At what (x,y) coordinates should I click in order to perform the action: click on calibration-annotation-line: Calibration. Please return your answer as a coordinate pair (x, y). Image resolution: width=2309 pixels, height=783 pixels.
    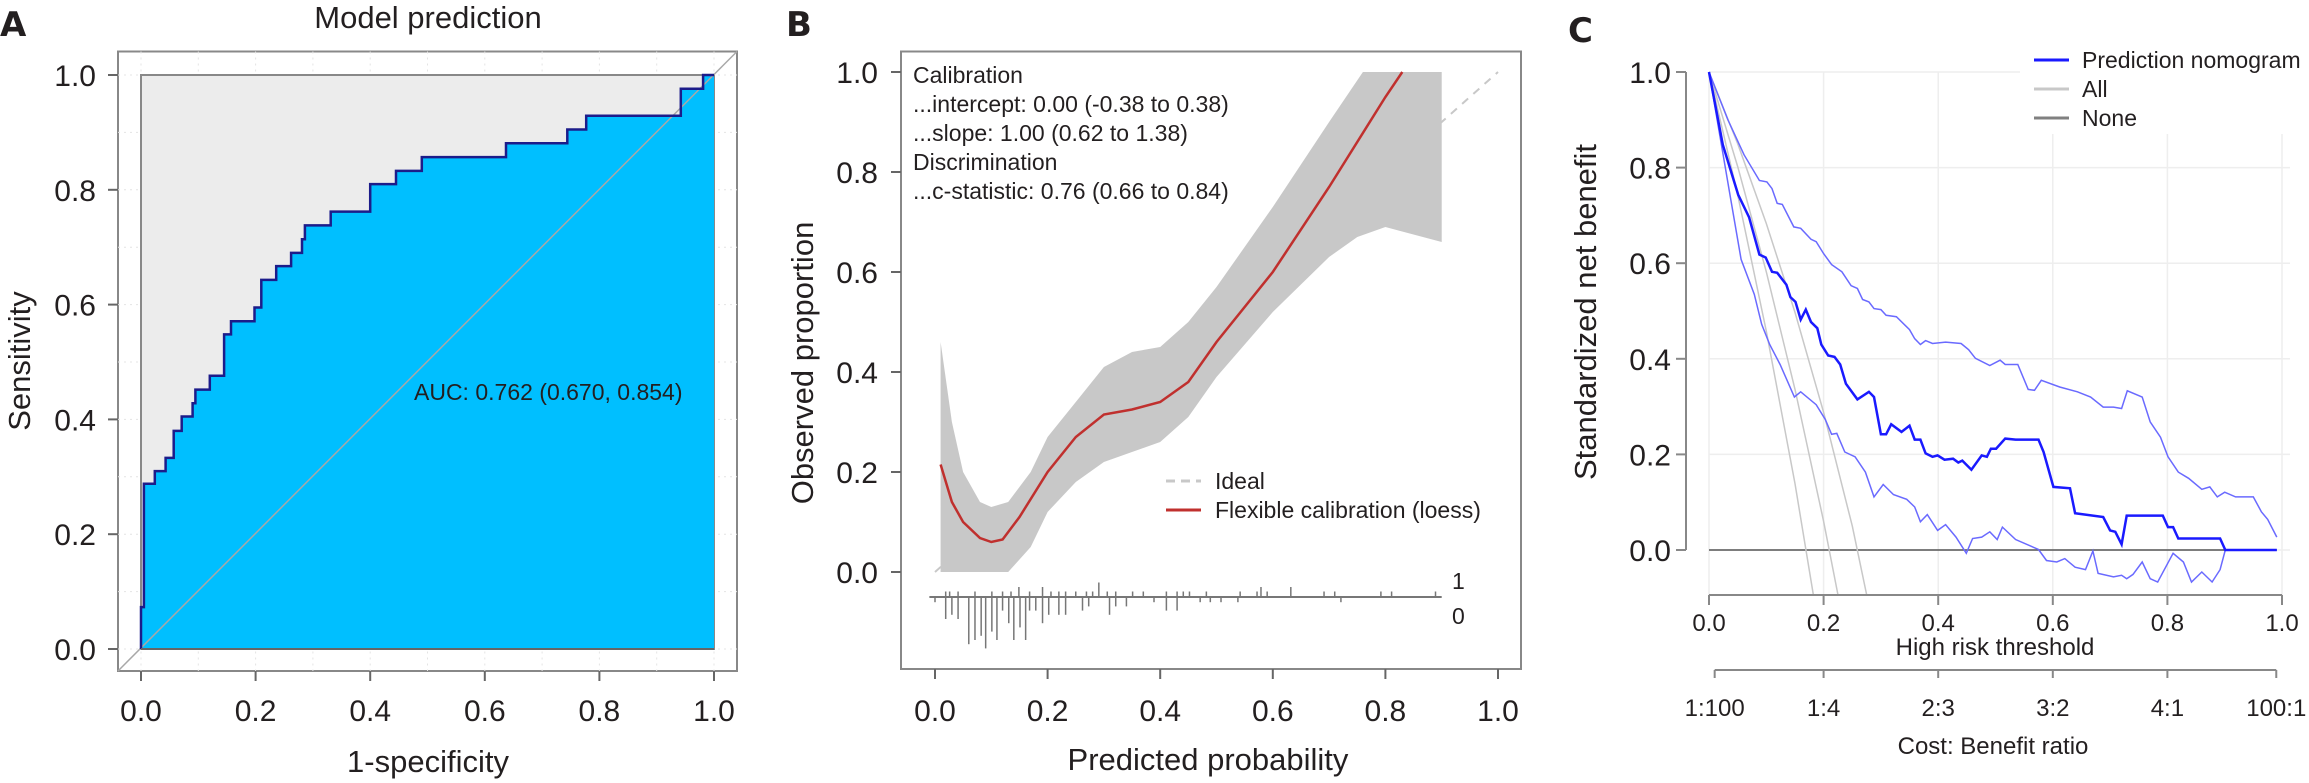
    Looking at the image, I should click on (968, 75).